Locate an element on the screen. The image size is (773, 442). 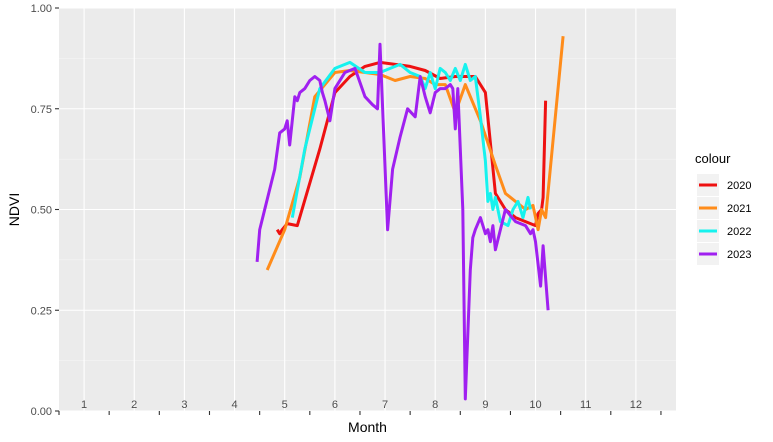
month-label: 4 is located at coordinates (235, 405).